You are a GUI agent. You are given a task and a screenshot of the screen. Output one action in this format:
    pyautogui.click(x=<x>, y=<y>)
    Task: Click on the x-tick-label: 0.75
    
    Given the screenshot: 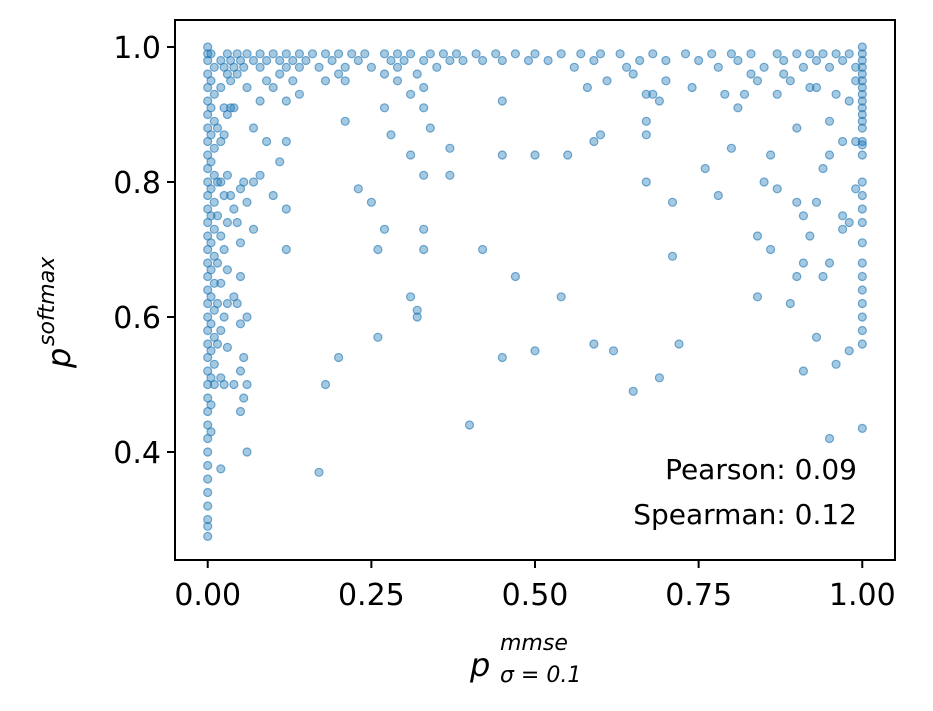 What is the action you would take?
    pyautogui.click(x=698, y=595)
    